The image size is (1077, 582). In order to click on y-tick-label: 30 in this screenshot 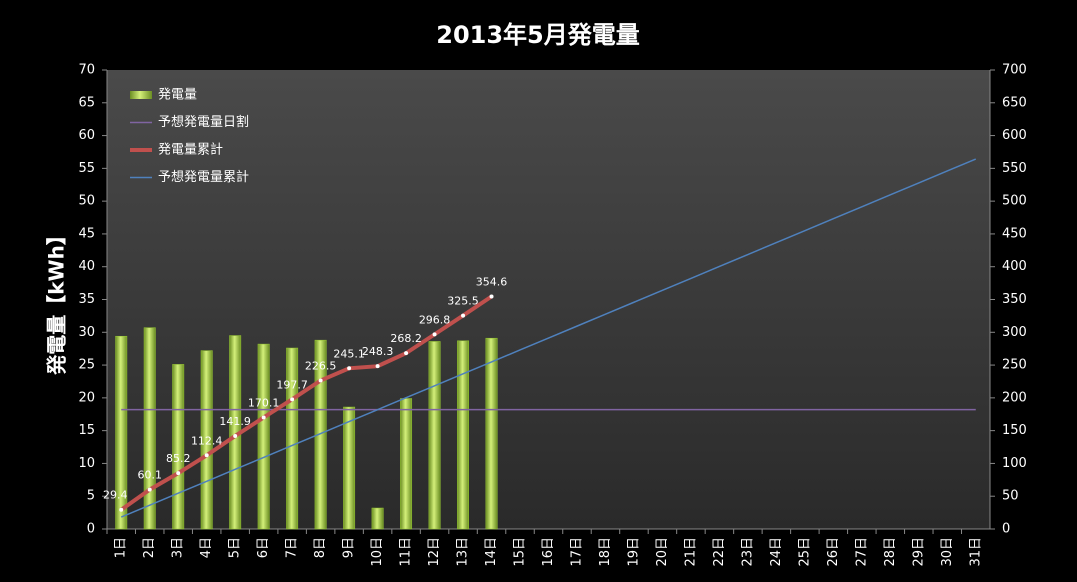, I will do `click(86, 332)`.